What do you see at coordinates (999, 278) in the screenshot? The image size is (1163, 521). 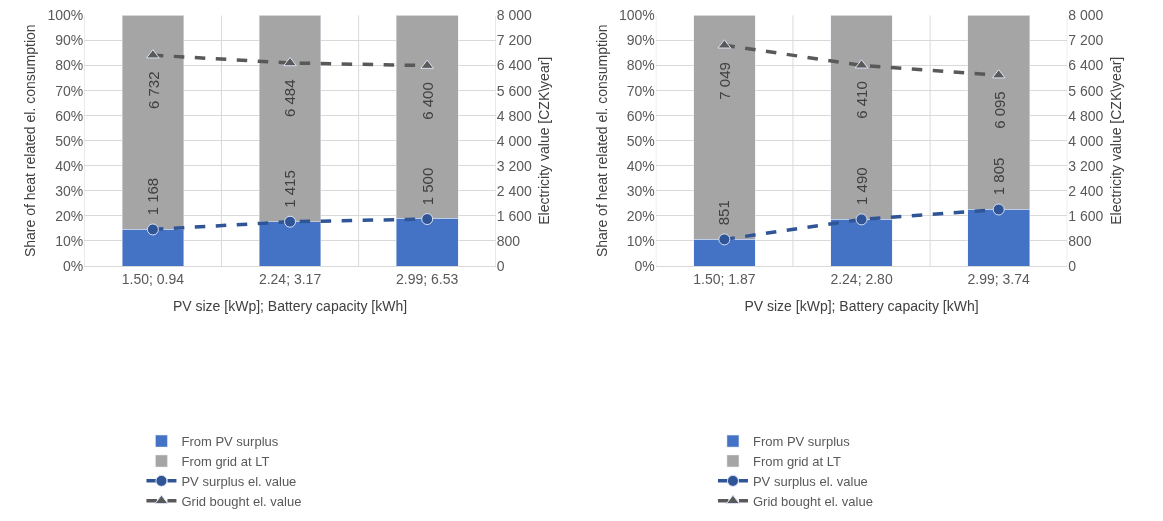 I see `x-tick-label: 2.99; 3.74` at bounding box center [999, 278].